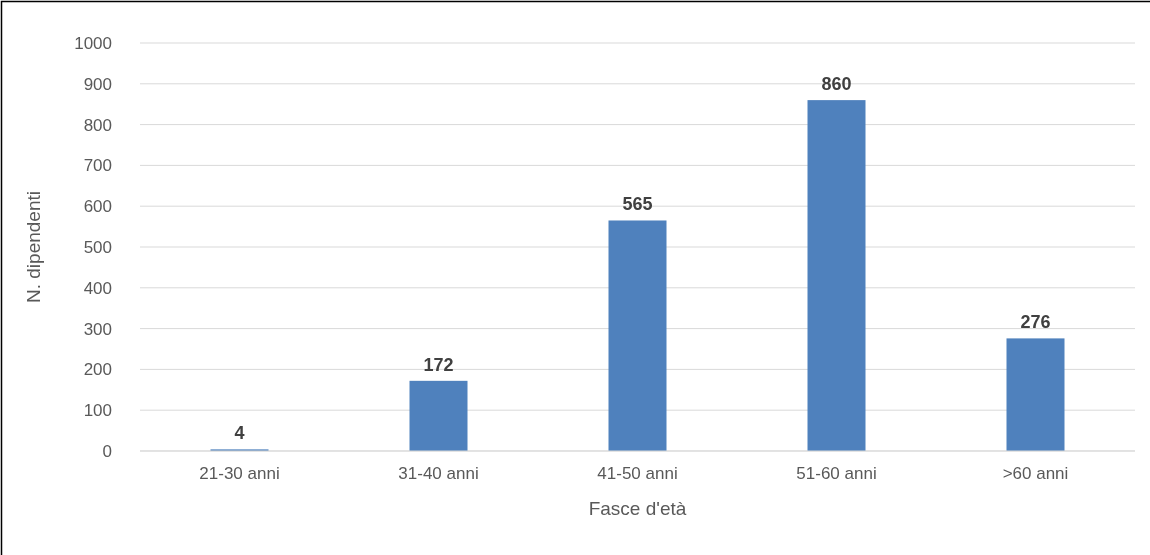  Describe the element at coordinates (239, 433) in the screenshot. I see `data-label: 4` at that location.